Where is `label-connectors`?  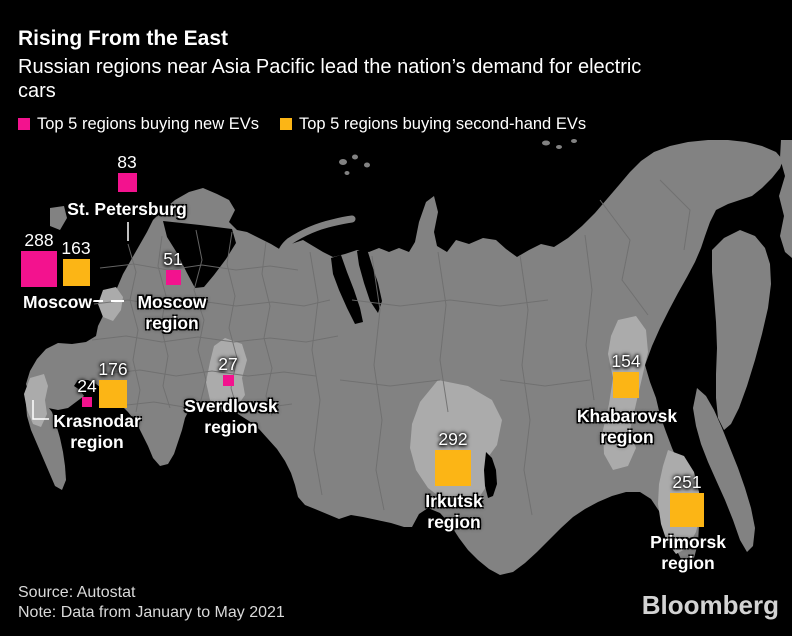
label-connectors is located at coordinates (80, 321).